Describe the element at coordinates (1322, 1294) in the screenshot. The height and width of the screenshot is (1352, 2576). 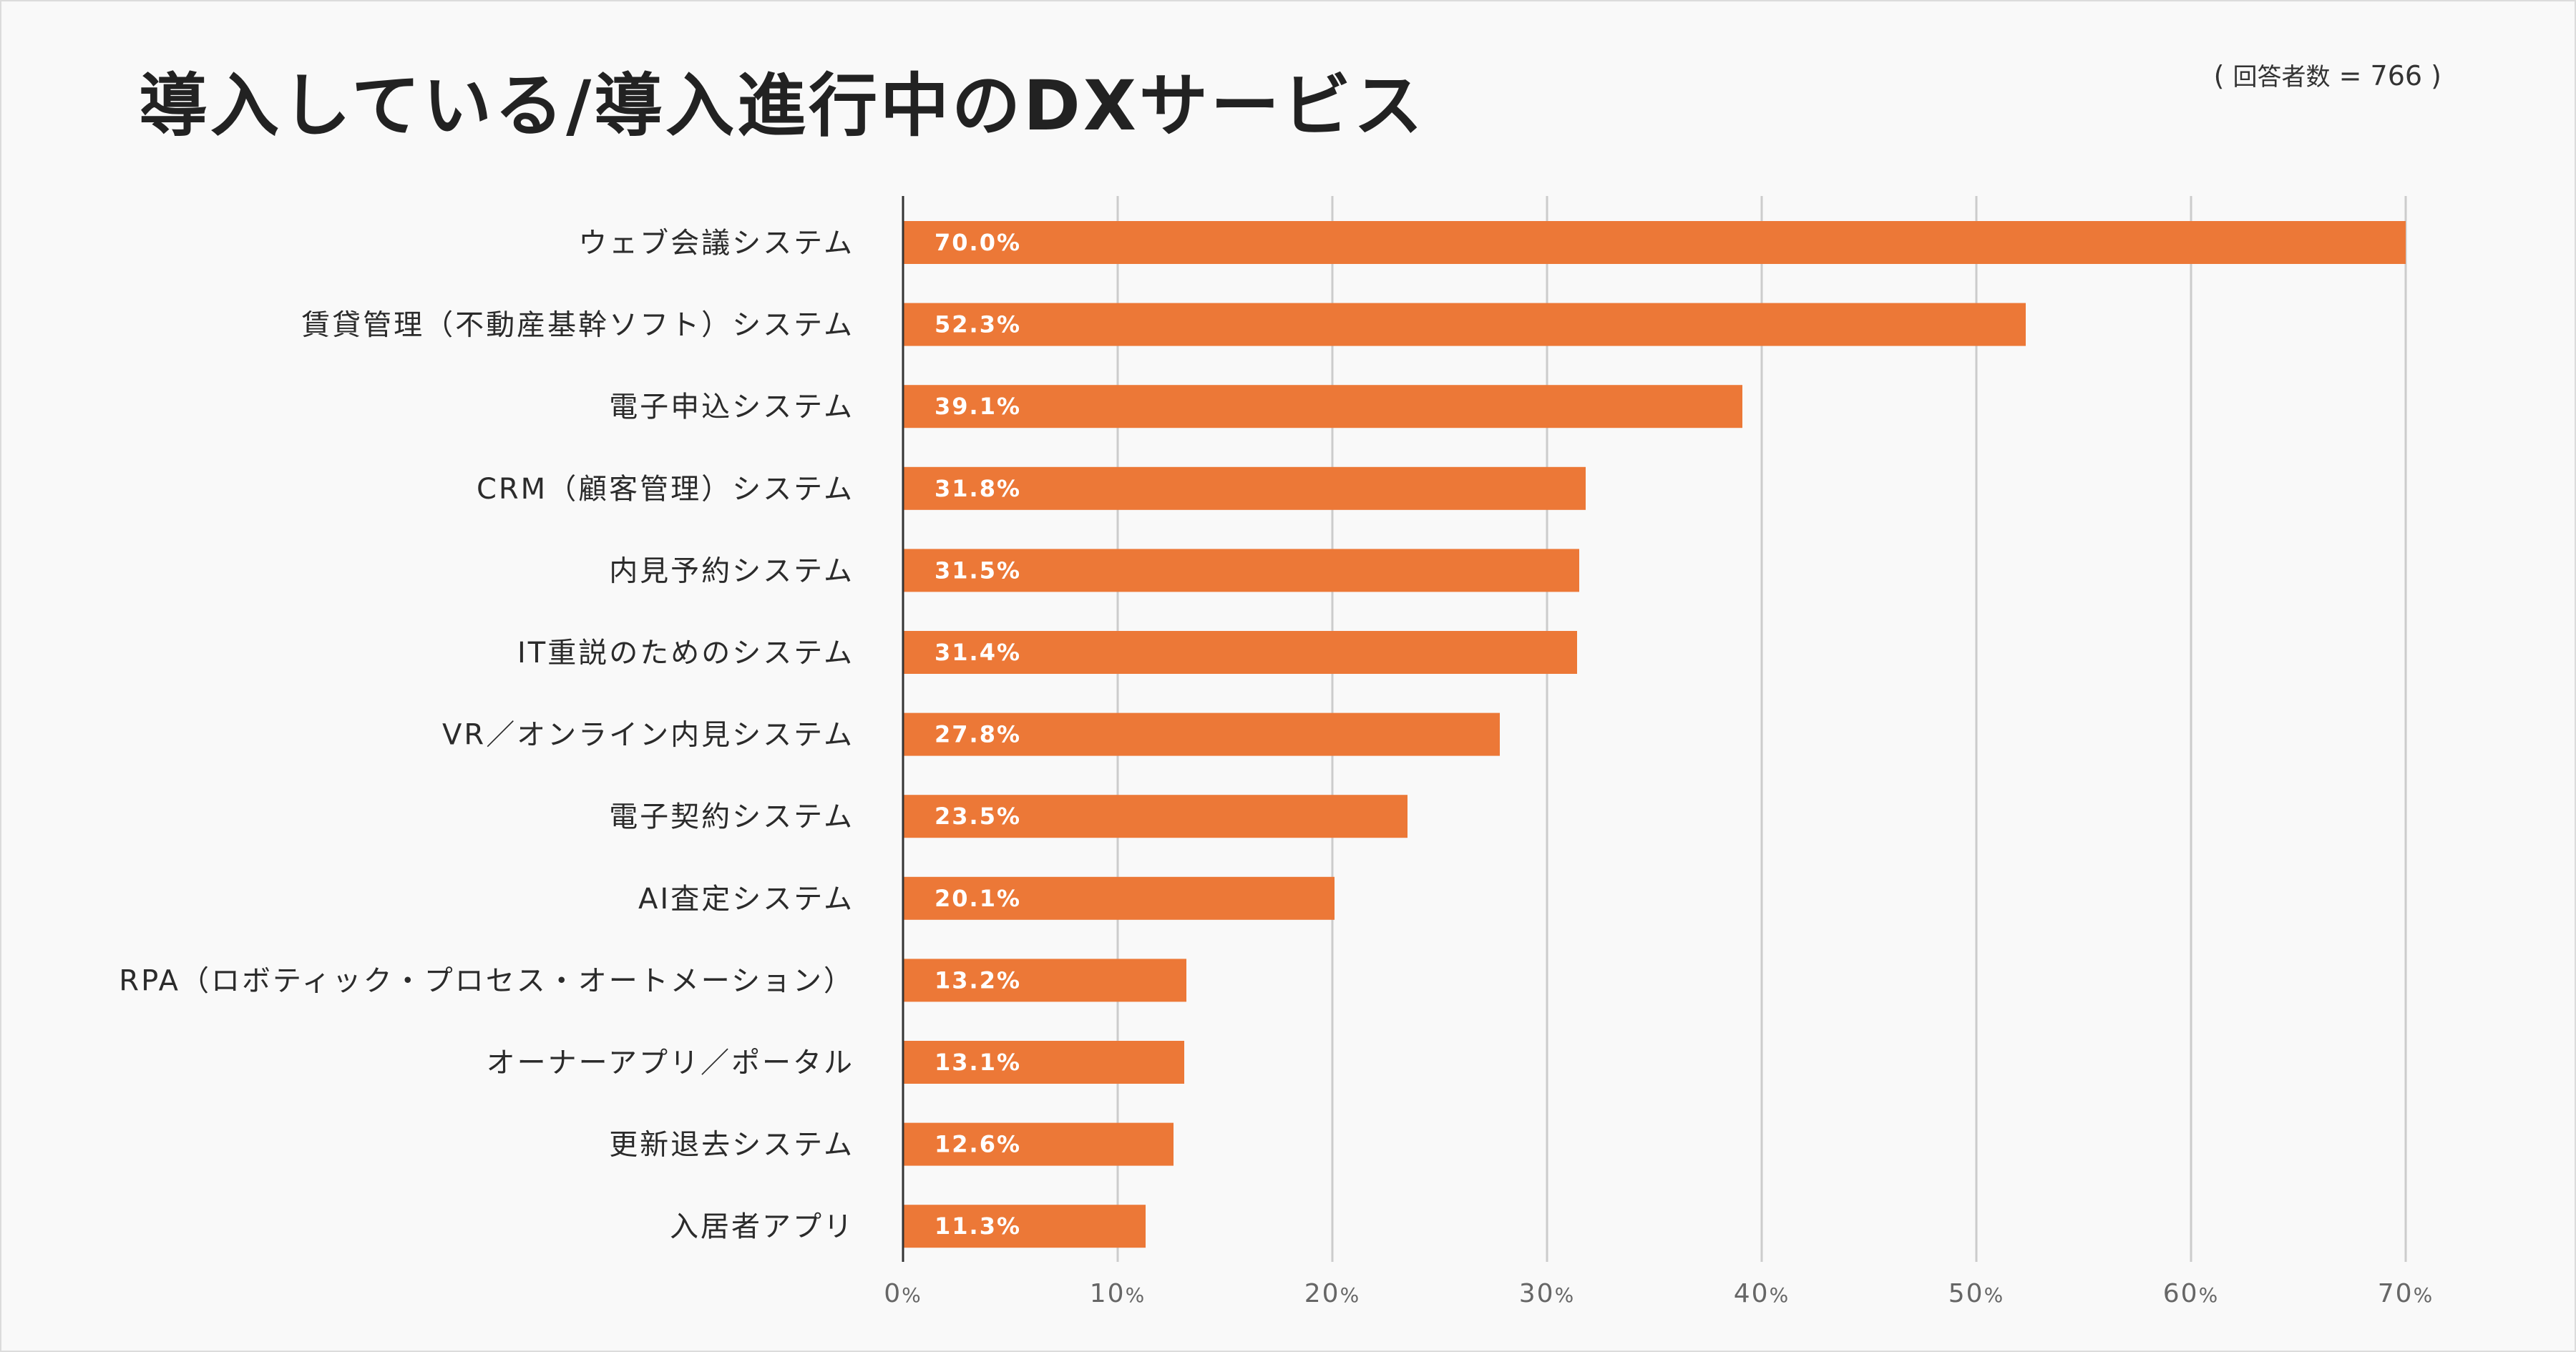
I see `x-tick-value: 20` at that location.